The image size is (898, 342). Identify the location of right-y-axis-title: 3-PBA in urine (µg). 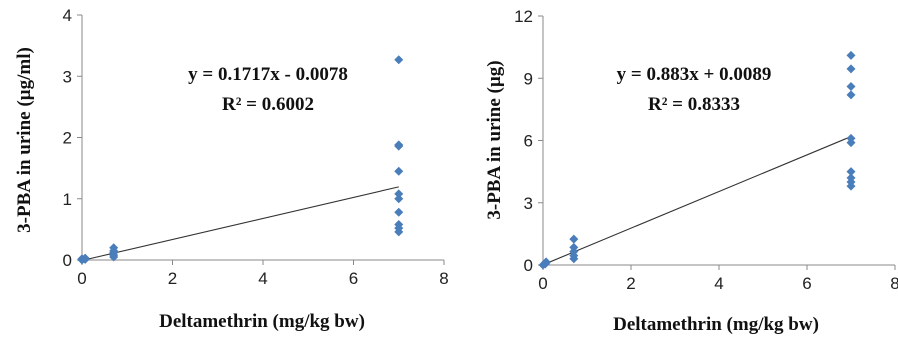
(494, 139).